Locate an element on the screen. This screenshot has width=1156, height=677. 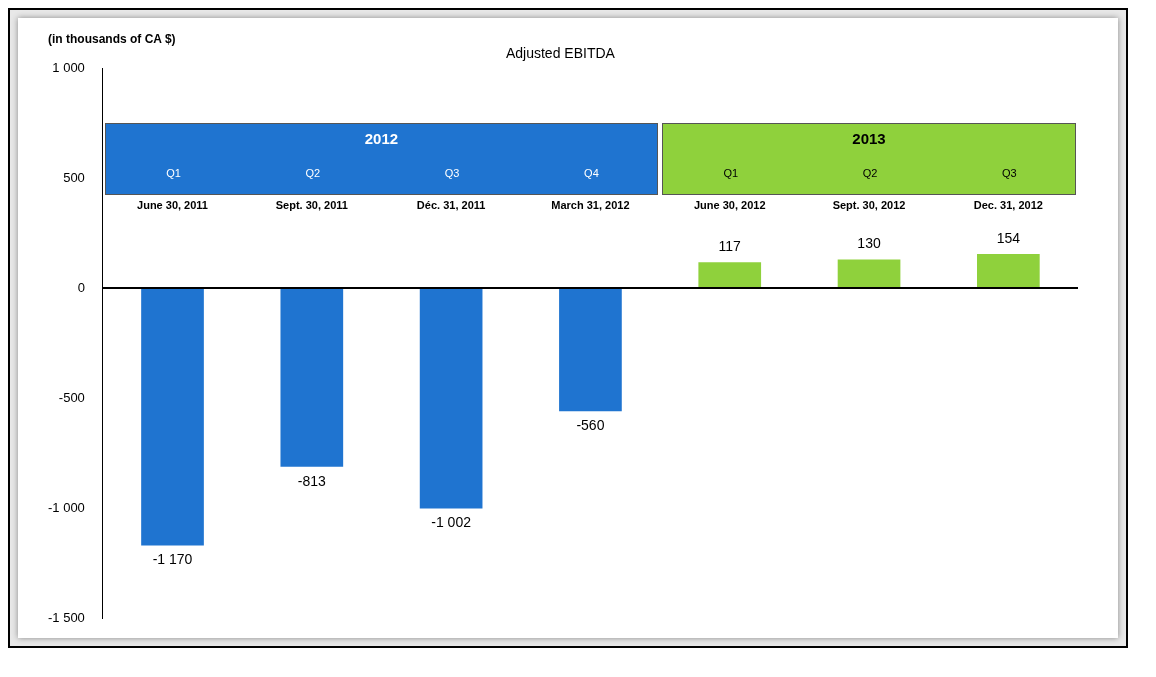
x-tick-label: June 30, 2011 is located at coordinates (172, 205).